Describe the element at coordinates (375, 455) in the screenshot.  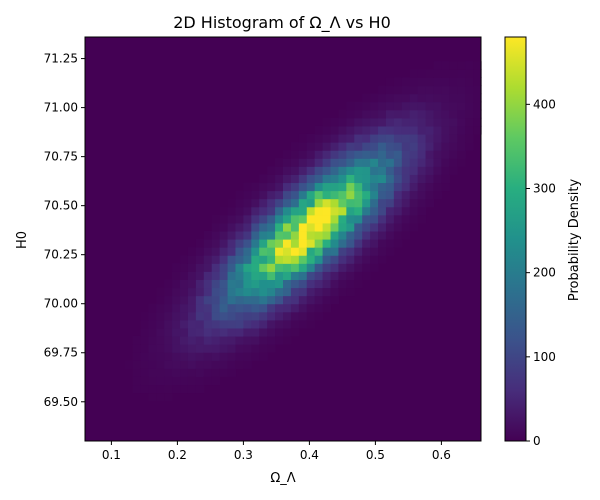
I see `x-tick-label: 0.5` at that location.